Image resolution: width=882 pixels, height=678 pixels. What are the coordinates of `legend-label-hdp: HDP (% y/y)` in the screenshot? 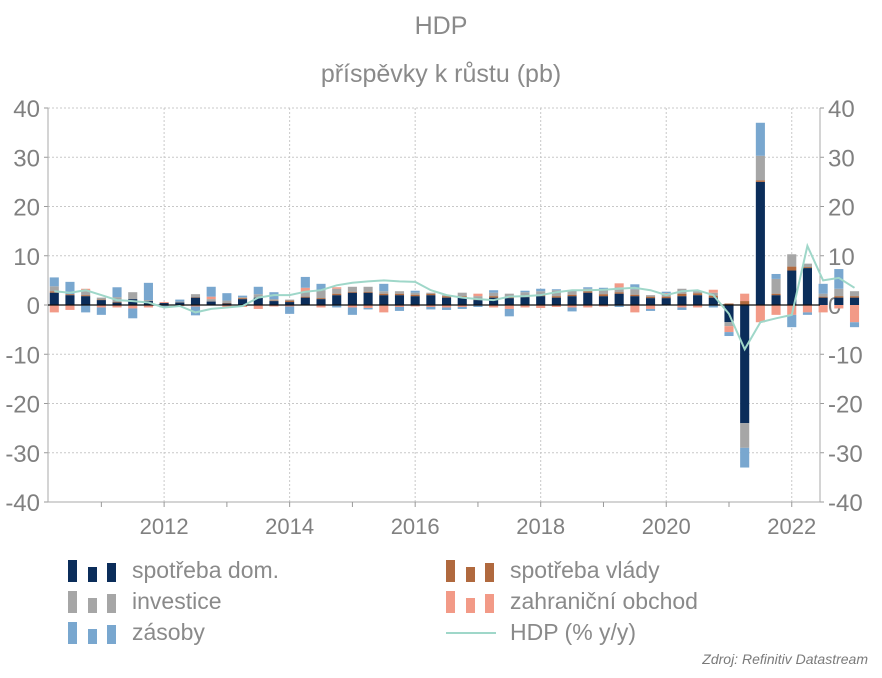 It's located at (573, 632).